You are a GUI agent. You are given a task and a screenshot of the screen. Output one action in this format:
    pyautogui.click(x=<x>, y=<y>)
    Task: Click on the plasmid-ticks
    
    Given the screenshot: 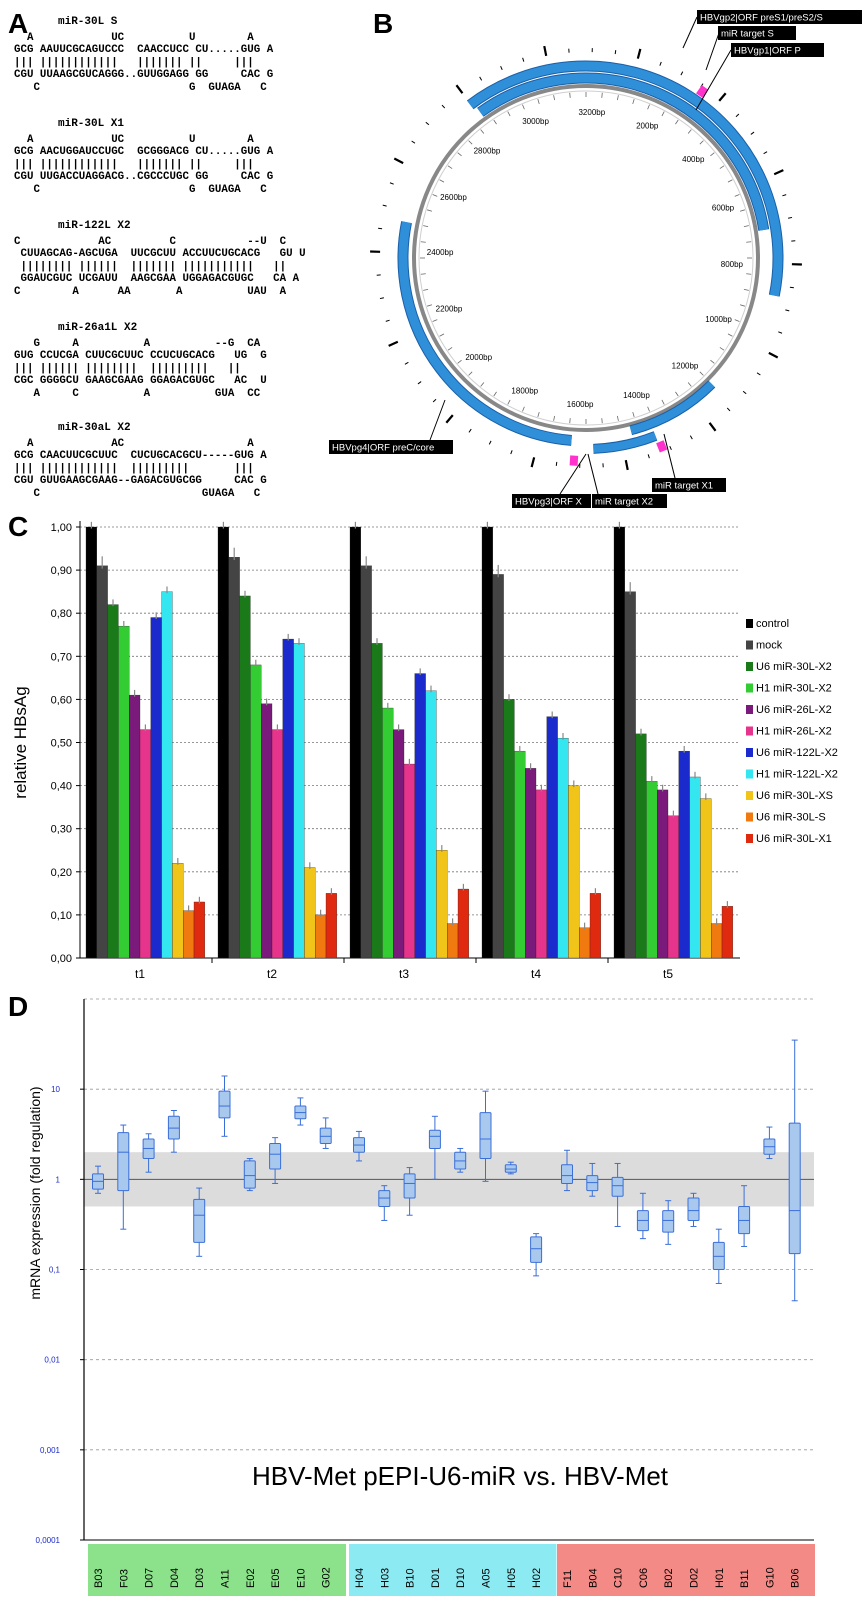 What is the action you would take?
    pyautogui.click(x=586, y=258)
    